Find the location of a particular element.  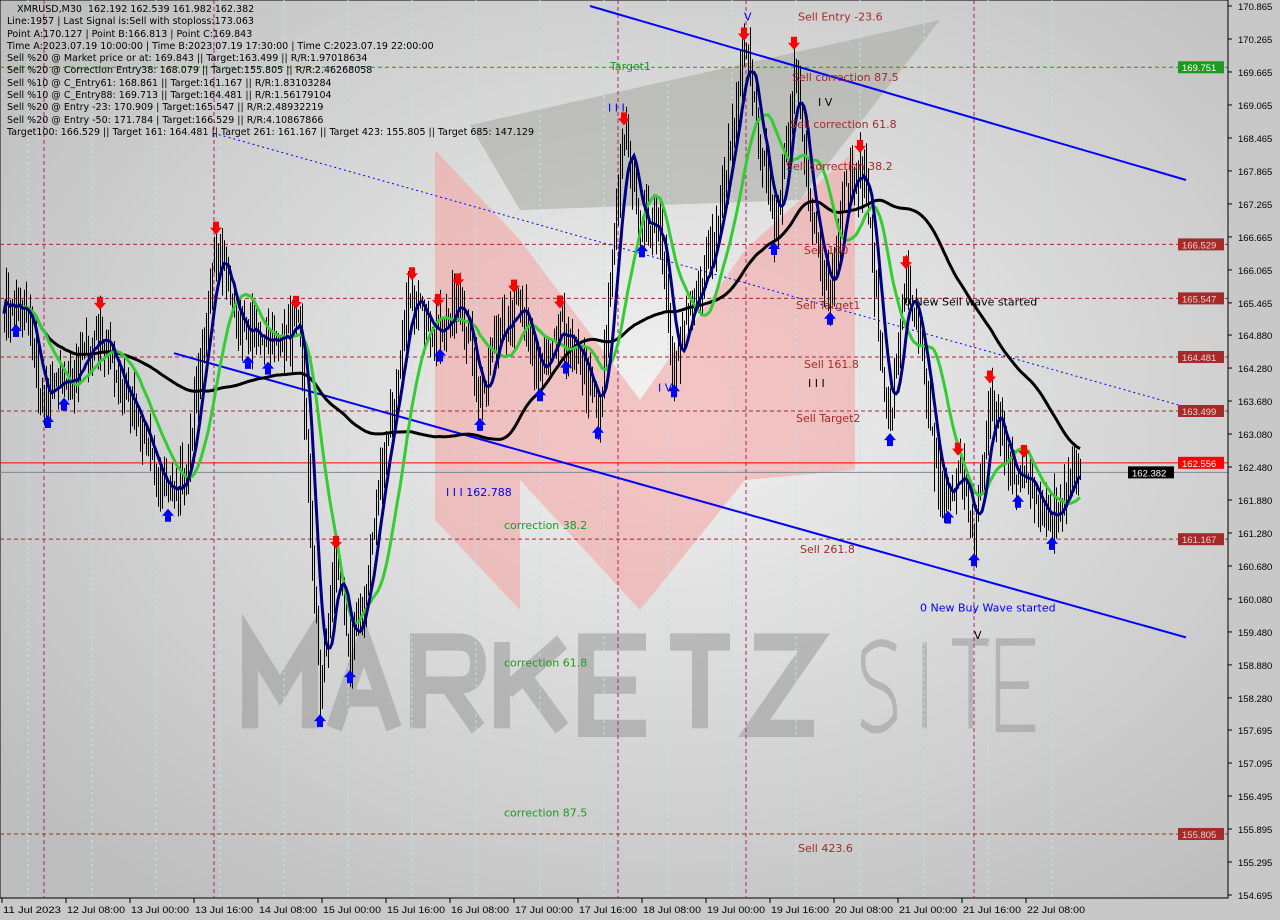

chart-annotation: correction 38.2 is located at coordinates (545, 525).